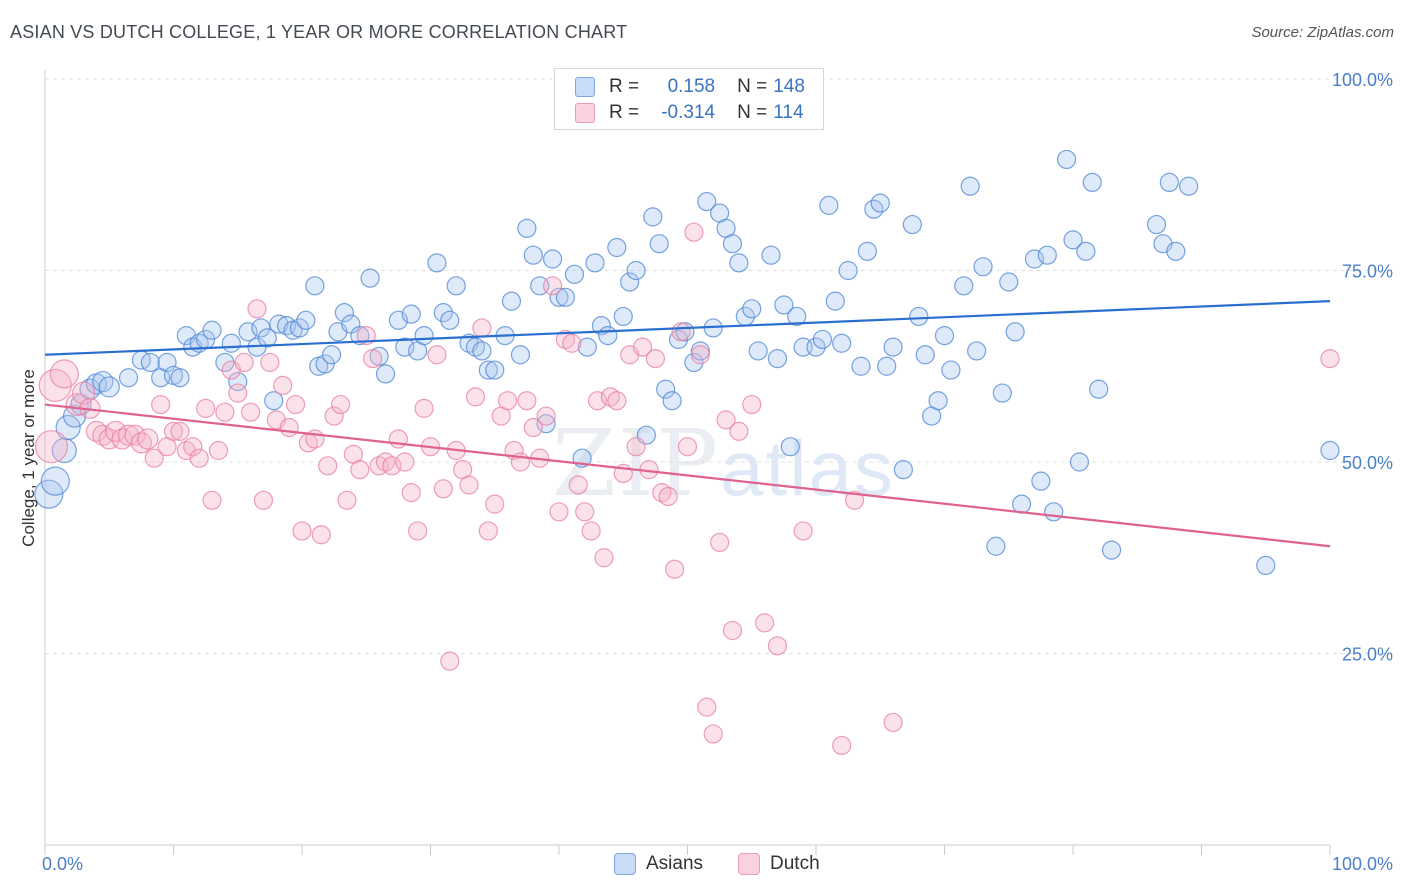 The height and width of the screenshot is (892, 1406). I want to click on bottom-legend-label-dutch: Dutch, so click(795, 863).